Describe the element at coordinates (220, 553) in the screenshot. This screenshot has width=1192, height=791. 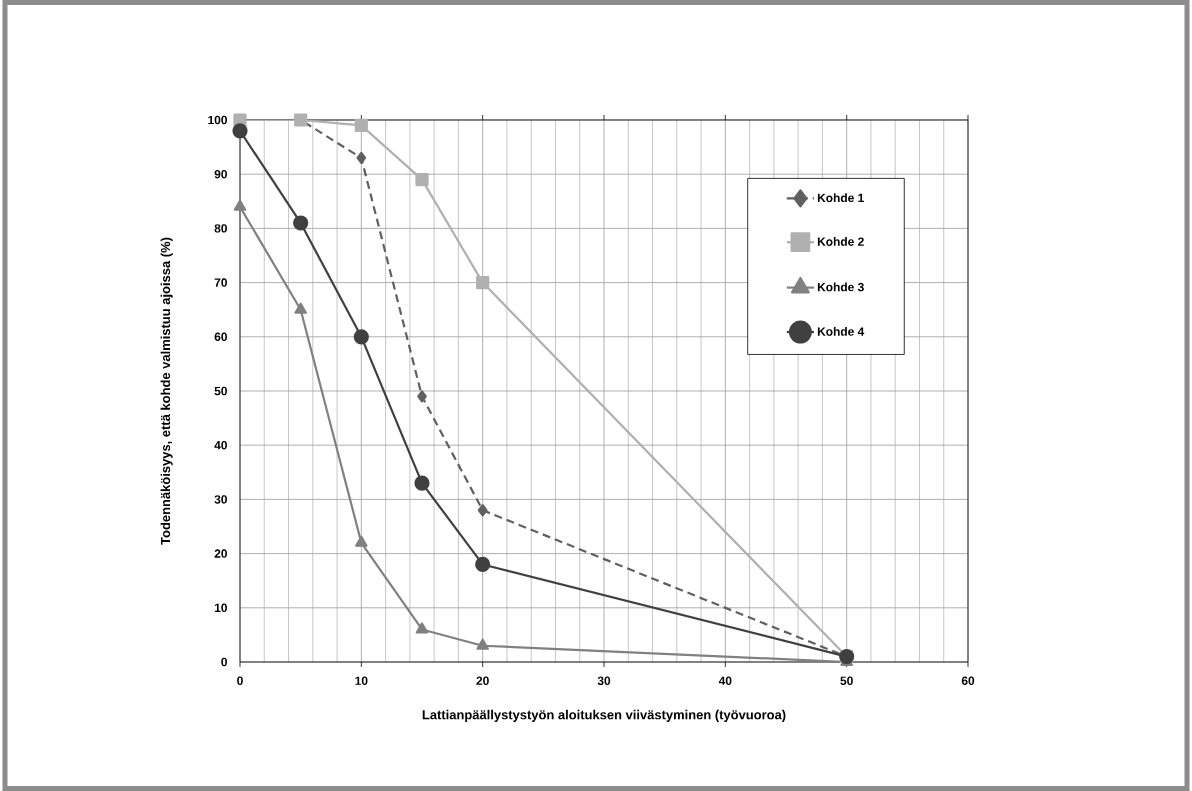
I see `y-tick-label: 20` at that location.